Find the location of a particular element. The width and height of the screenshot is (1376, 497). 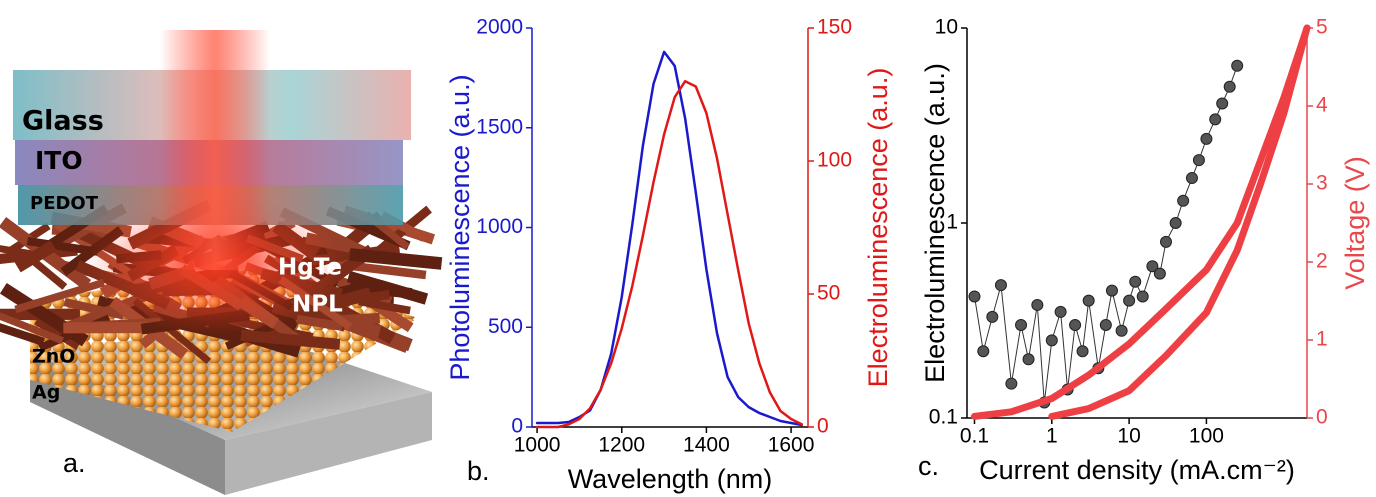

npl-label: HgTe is located at coordinates (310, 268).